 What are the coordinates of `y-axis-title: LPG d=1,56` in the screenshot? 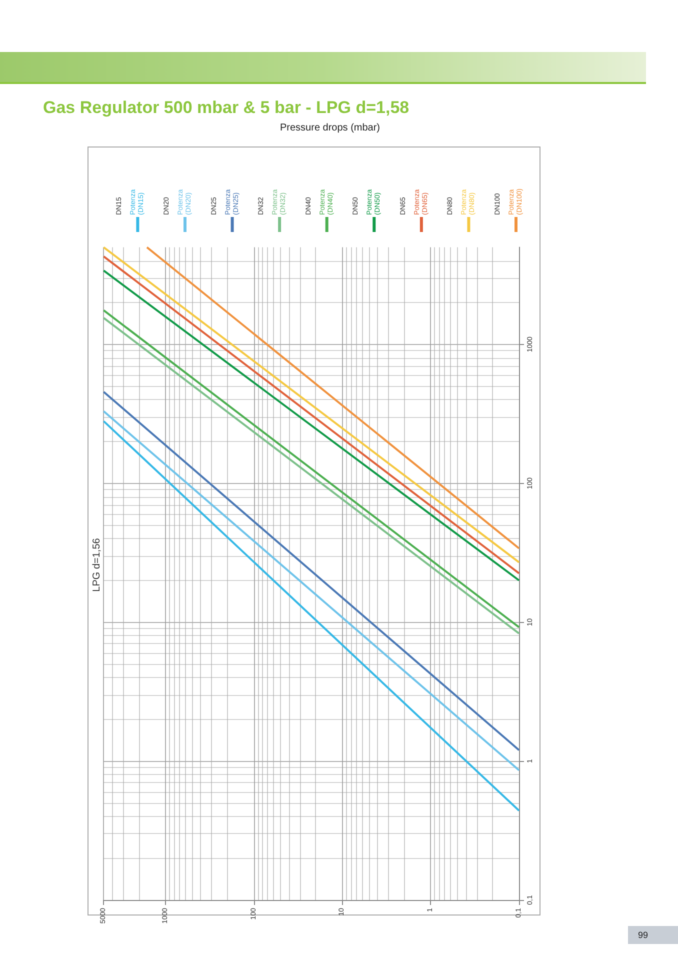 It's located at (97, 565).